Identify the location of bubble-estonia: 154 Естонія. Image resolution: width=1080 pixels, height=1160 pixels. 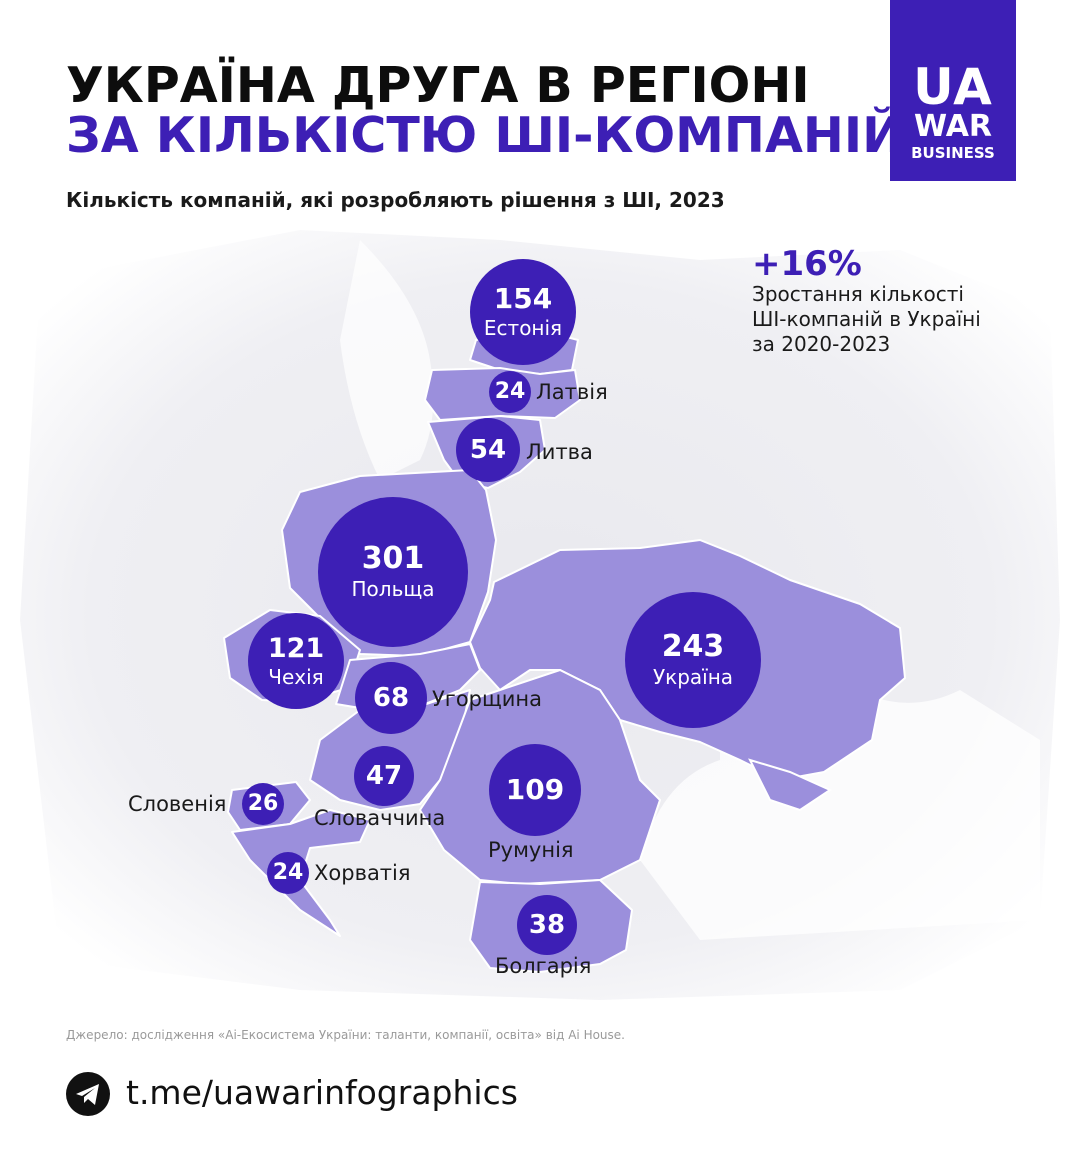
(523, 312).